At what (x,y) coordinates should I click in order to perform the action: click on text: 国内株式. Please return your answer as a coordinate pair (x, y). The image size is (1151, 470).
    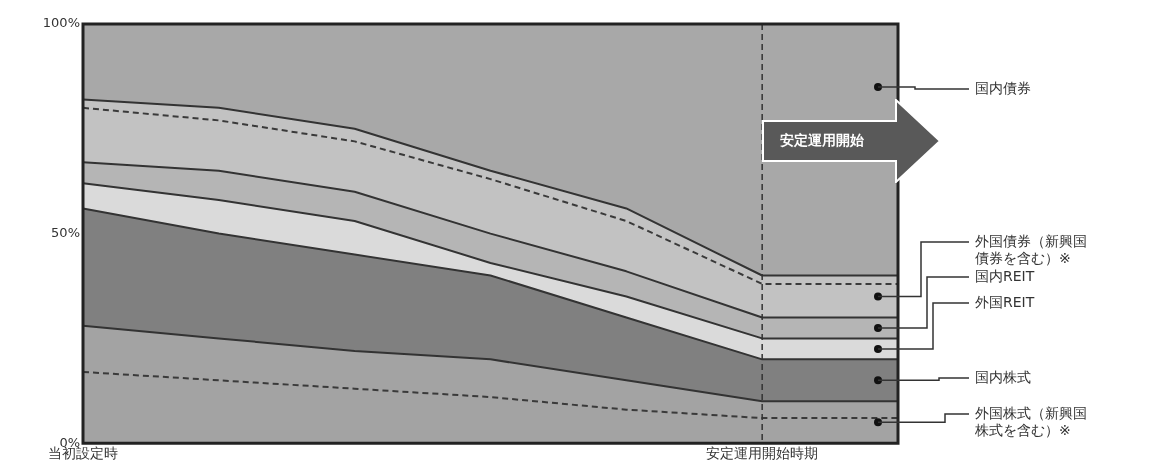
    Looking at the image, I should click on (1003, 376).